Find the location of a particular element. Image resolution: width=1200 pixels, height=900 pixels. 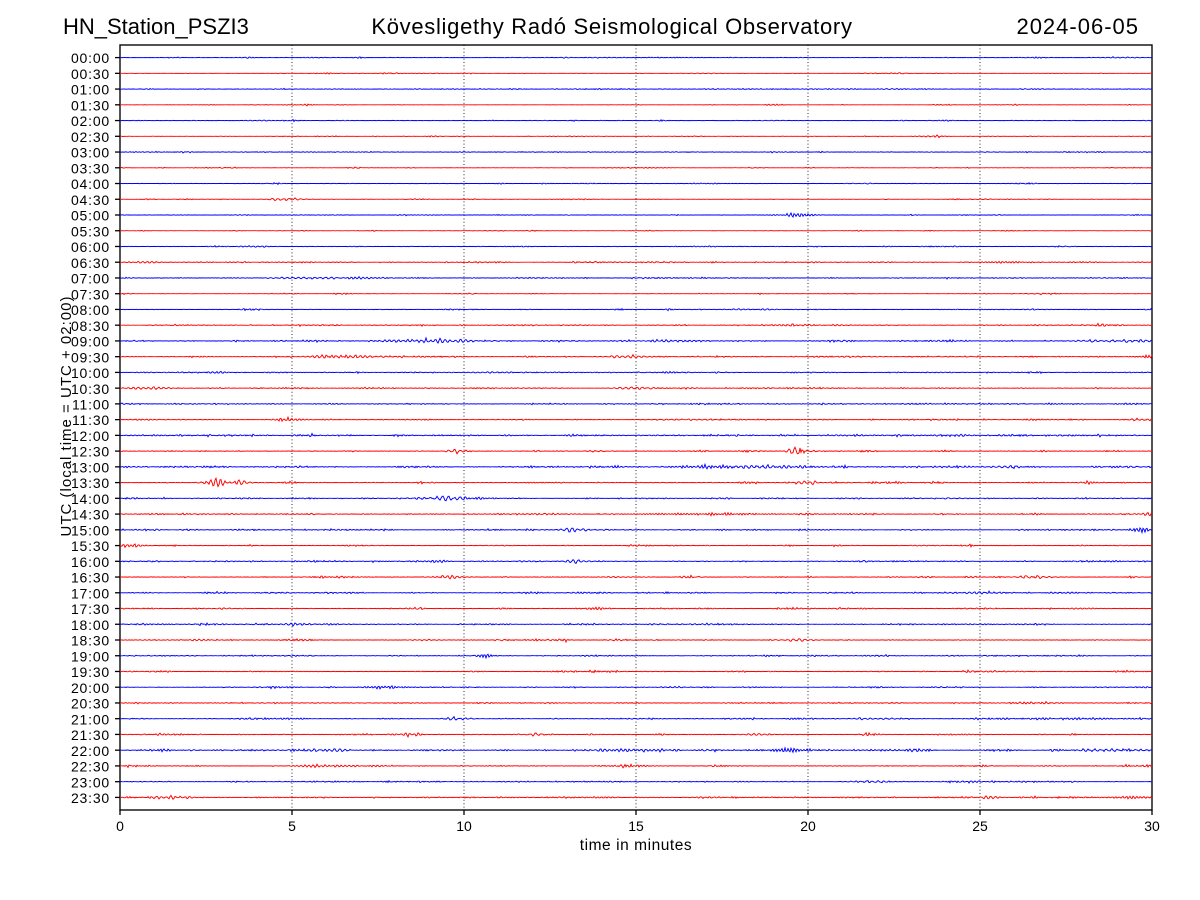

svg-text: 04:30 is located at coordinates (90, 200).